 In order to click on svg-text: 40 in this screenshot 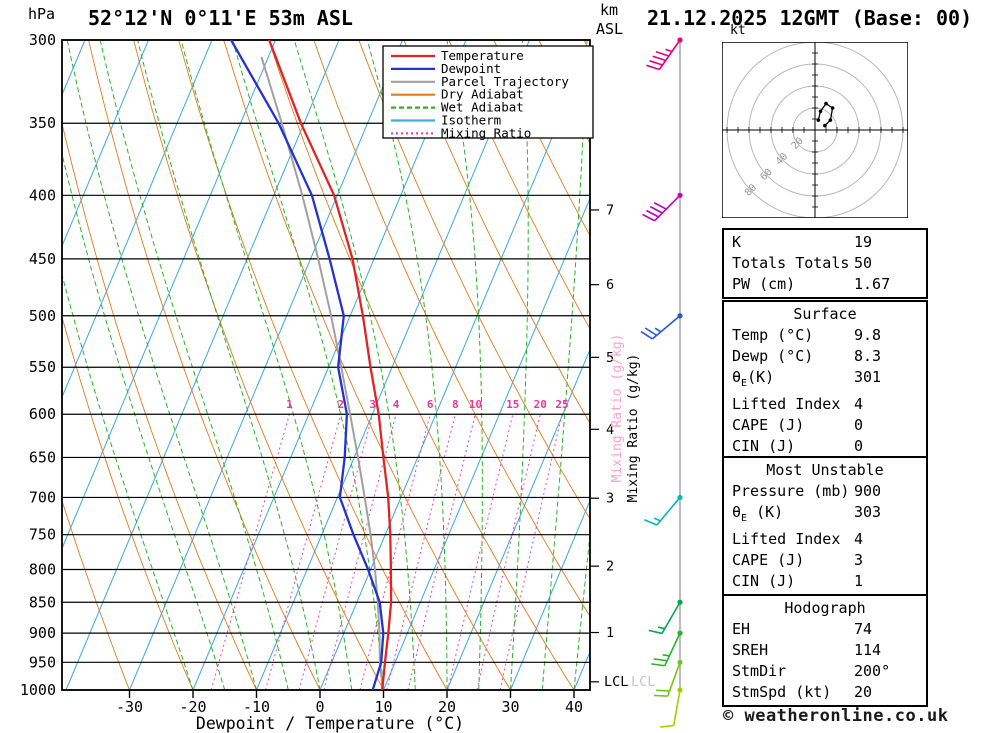, I will do `click(574, 707)`.